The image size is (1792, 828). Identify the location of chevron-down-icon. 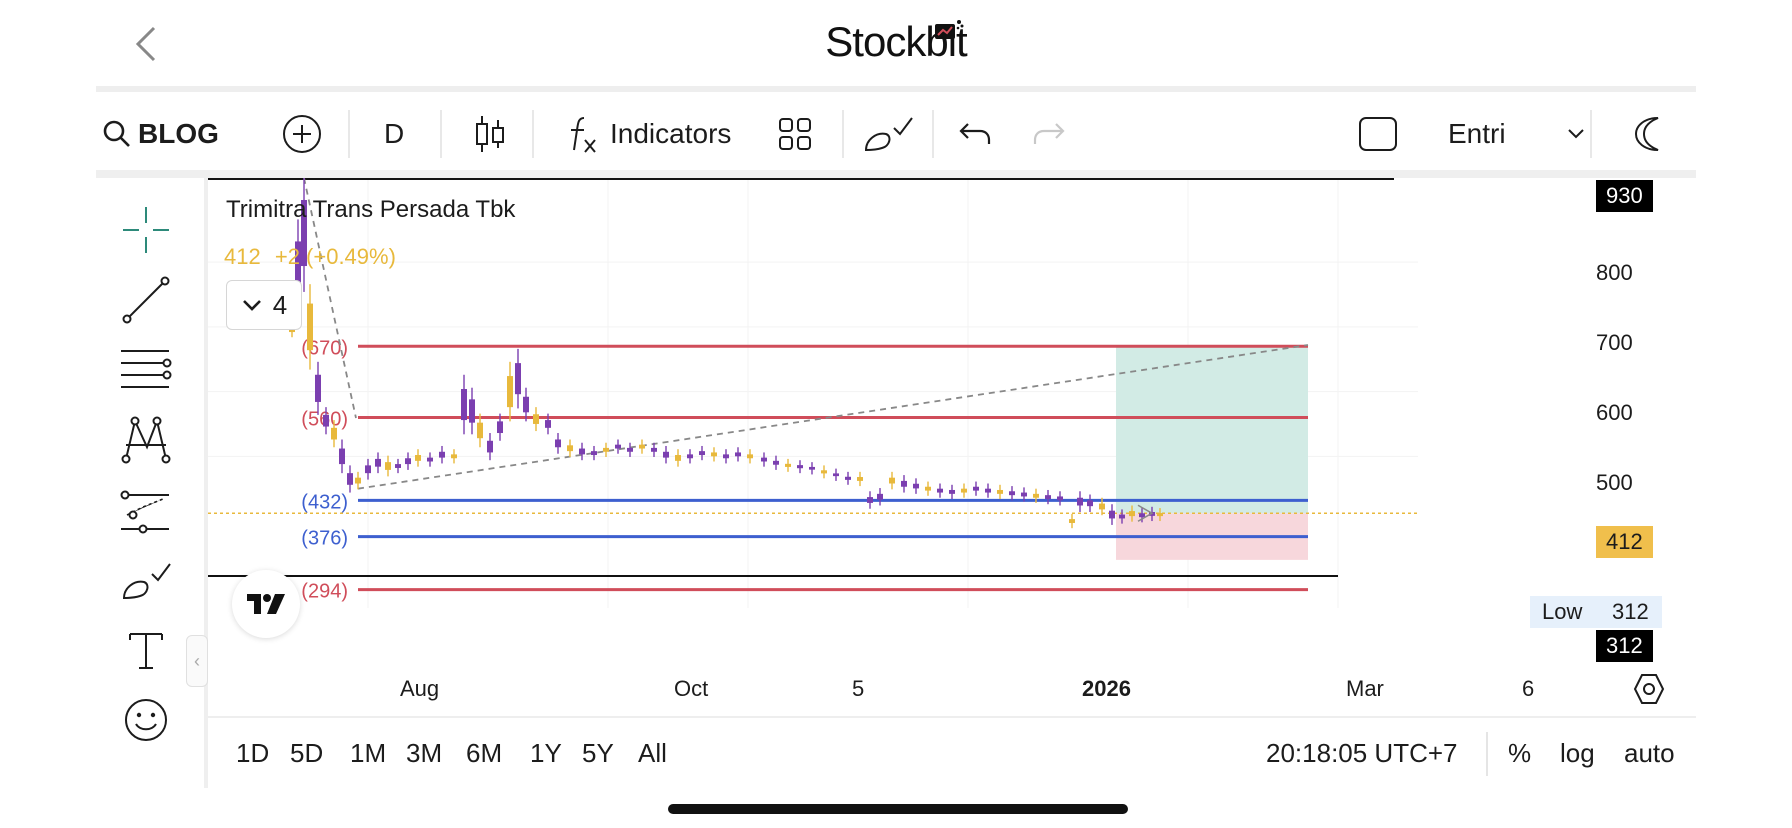
(1575, 134).